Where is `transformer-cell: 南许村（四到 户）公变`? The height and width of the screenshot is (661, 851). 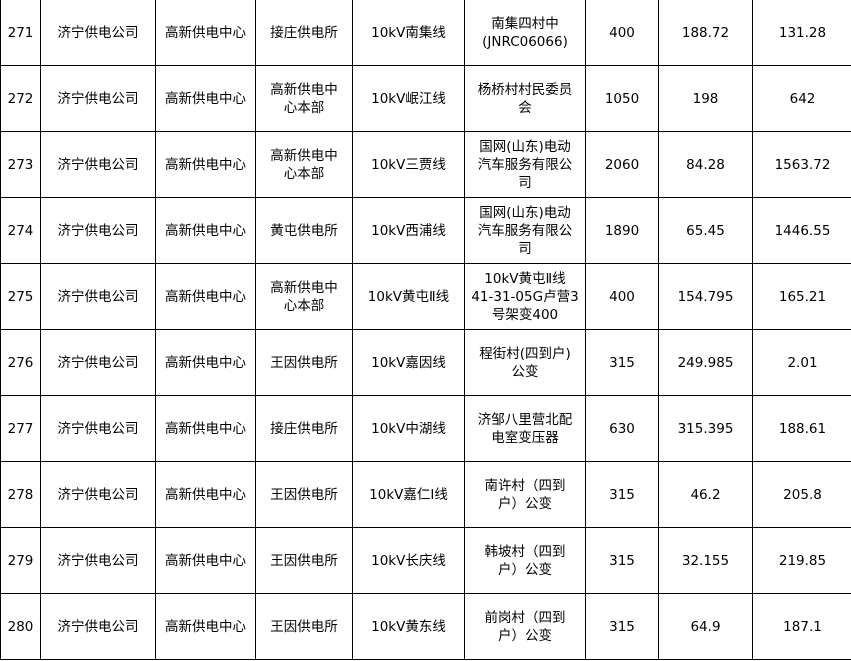 transformer-cell: 南许村（四到 户）公变 is located at coordinates (525, 494).